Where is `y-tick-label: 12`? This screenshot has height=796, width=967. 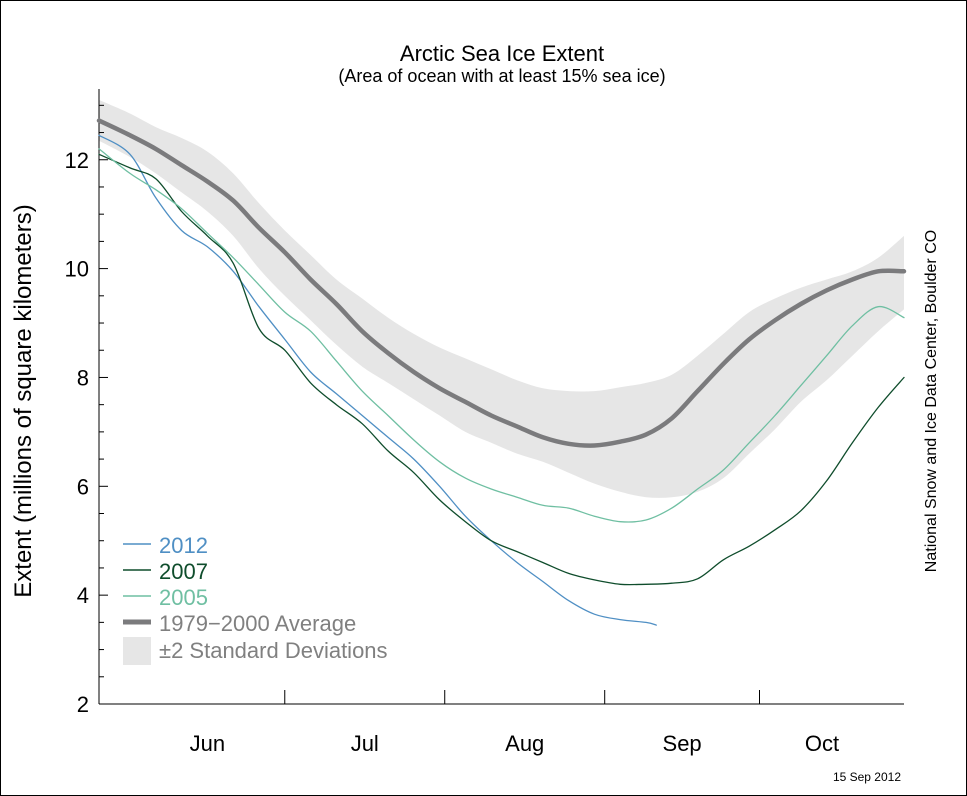 y-tick-label: 12 is located at coordinates (77, 160).